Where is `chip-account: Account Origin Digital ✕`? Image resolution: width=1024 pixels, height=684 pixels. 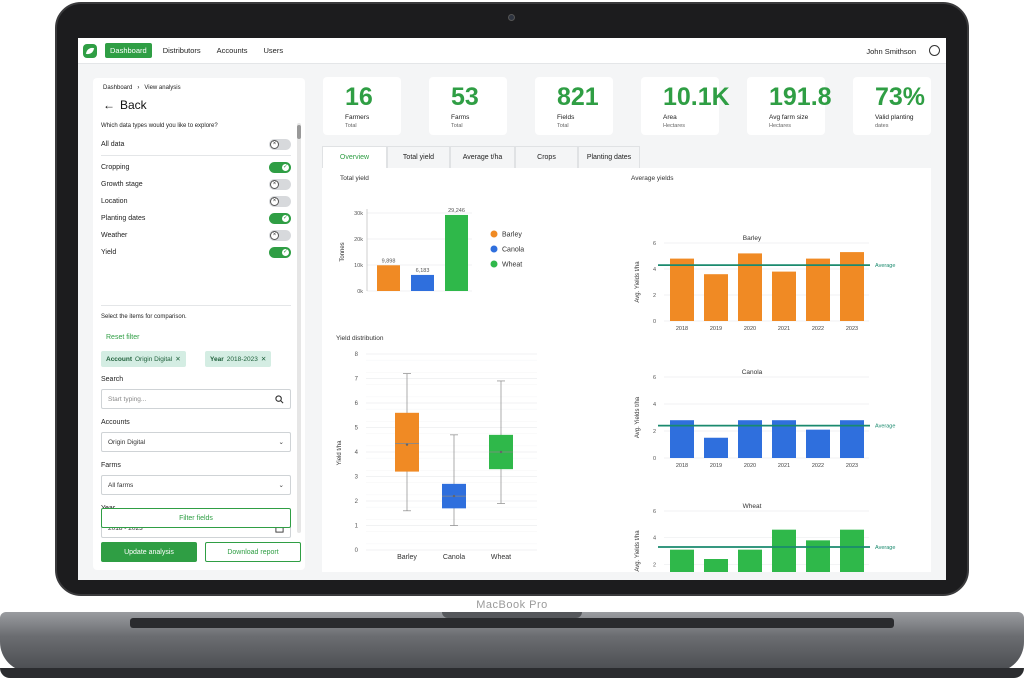
chip-account: Account Origin Digital ✕ is located at coordinates (143, 359).